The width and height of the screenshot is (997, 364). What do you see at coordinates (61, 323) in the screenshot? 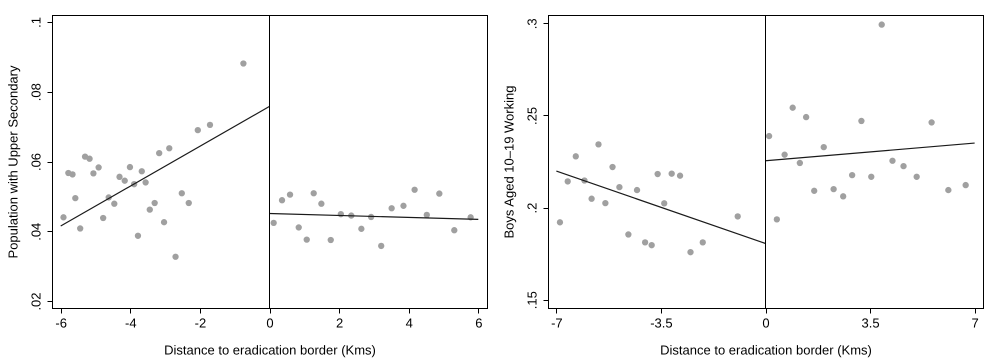
I see `x-tick-label: -6` at bounding box center [61, 323].